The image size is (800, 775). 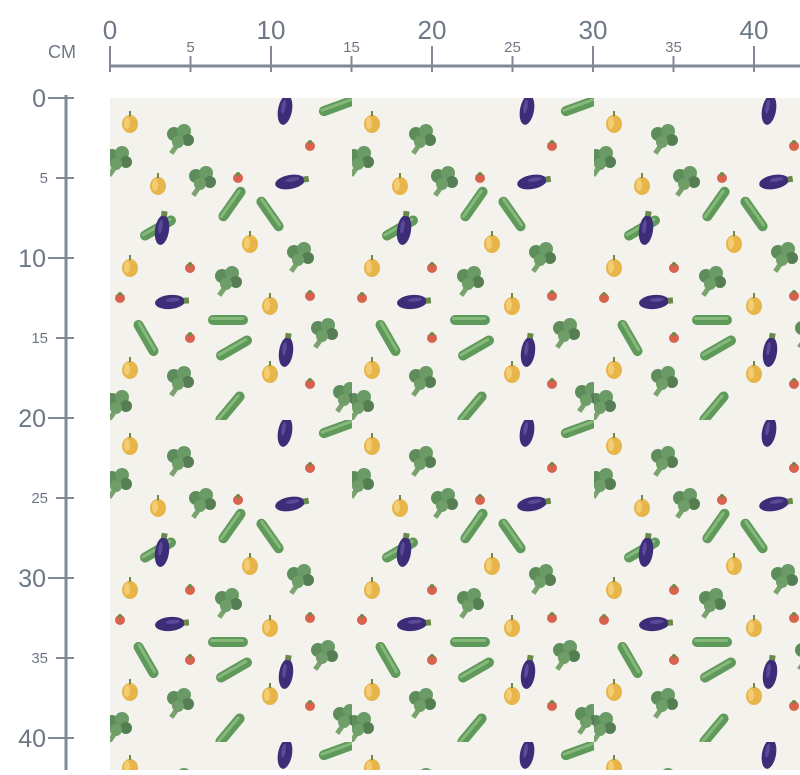 What do you see at coordinates (39, 99) in the screenshot?
I see `left-ruler-label: 0` at bounding box center [39, 99].